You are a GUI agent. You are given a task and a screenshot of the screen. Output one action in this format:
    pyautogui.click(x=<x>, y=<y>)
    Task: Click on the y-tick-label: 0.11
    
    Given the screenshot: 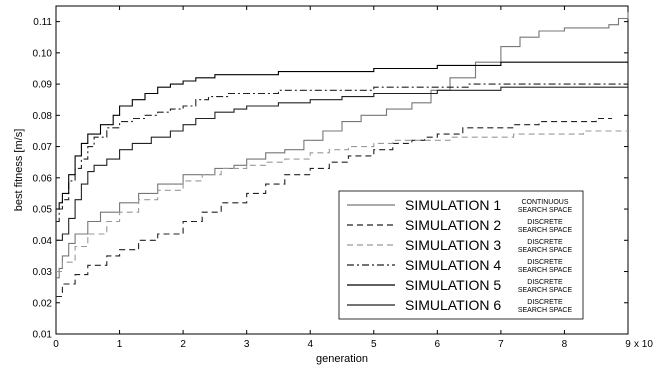 What is the action you would take?
    pyautogui.click(x=42, y=22)
    